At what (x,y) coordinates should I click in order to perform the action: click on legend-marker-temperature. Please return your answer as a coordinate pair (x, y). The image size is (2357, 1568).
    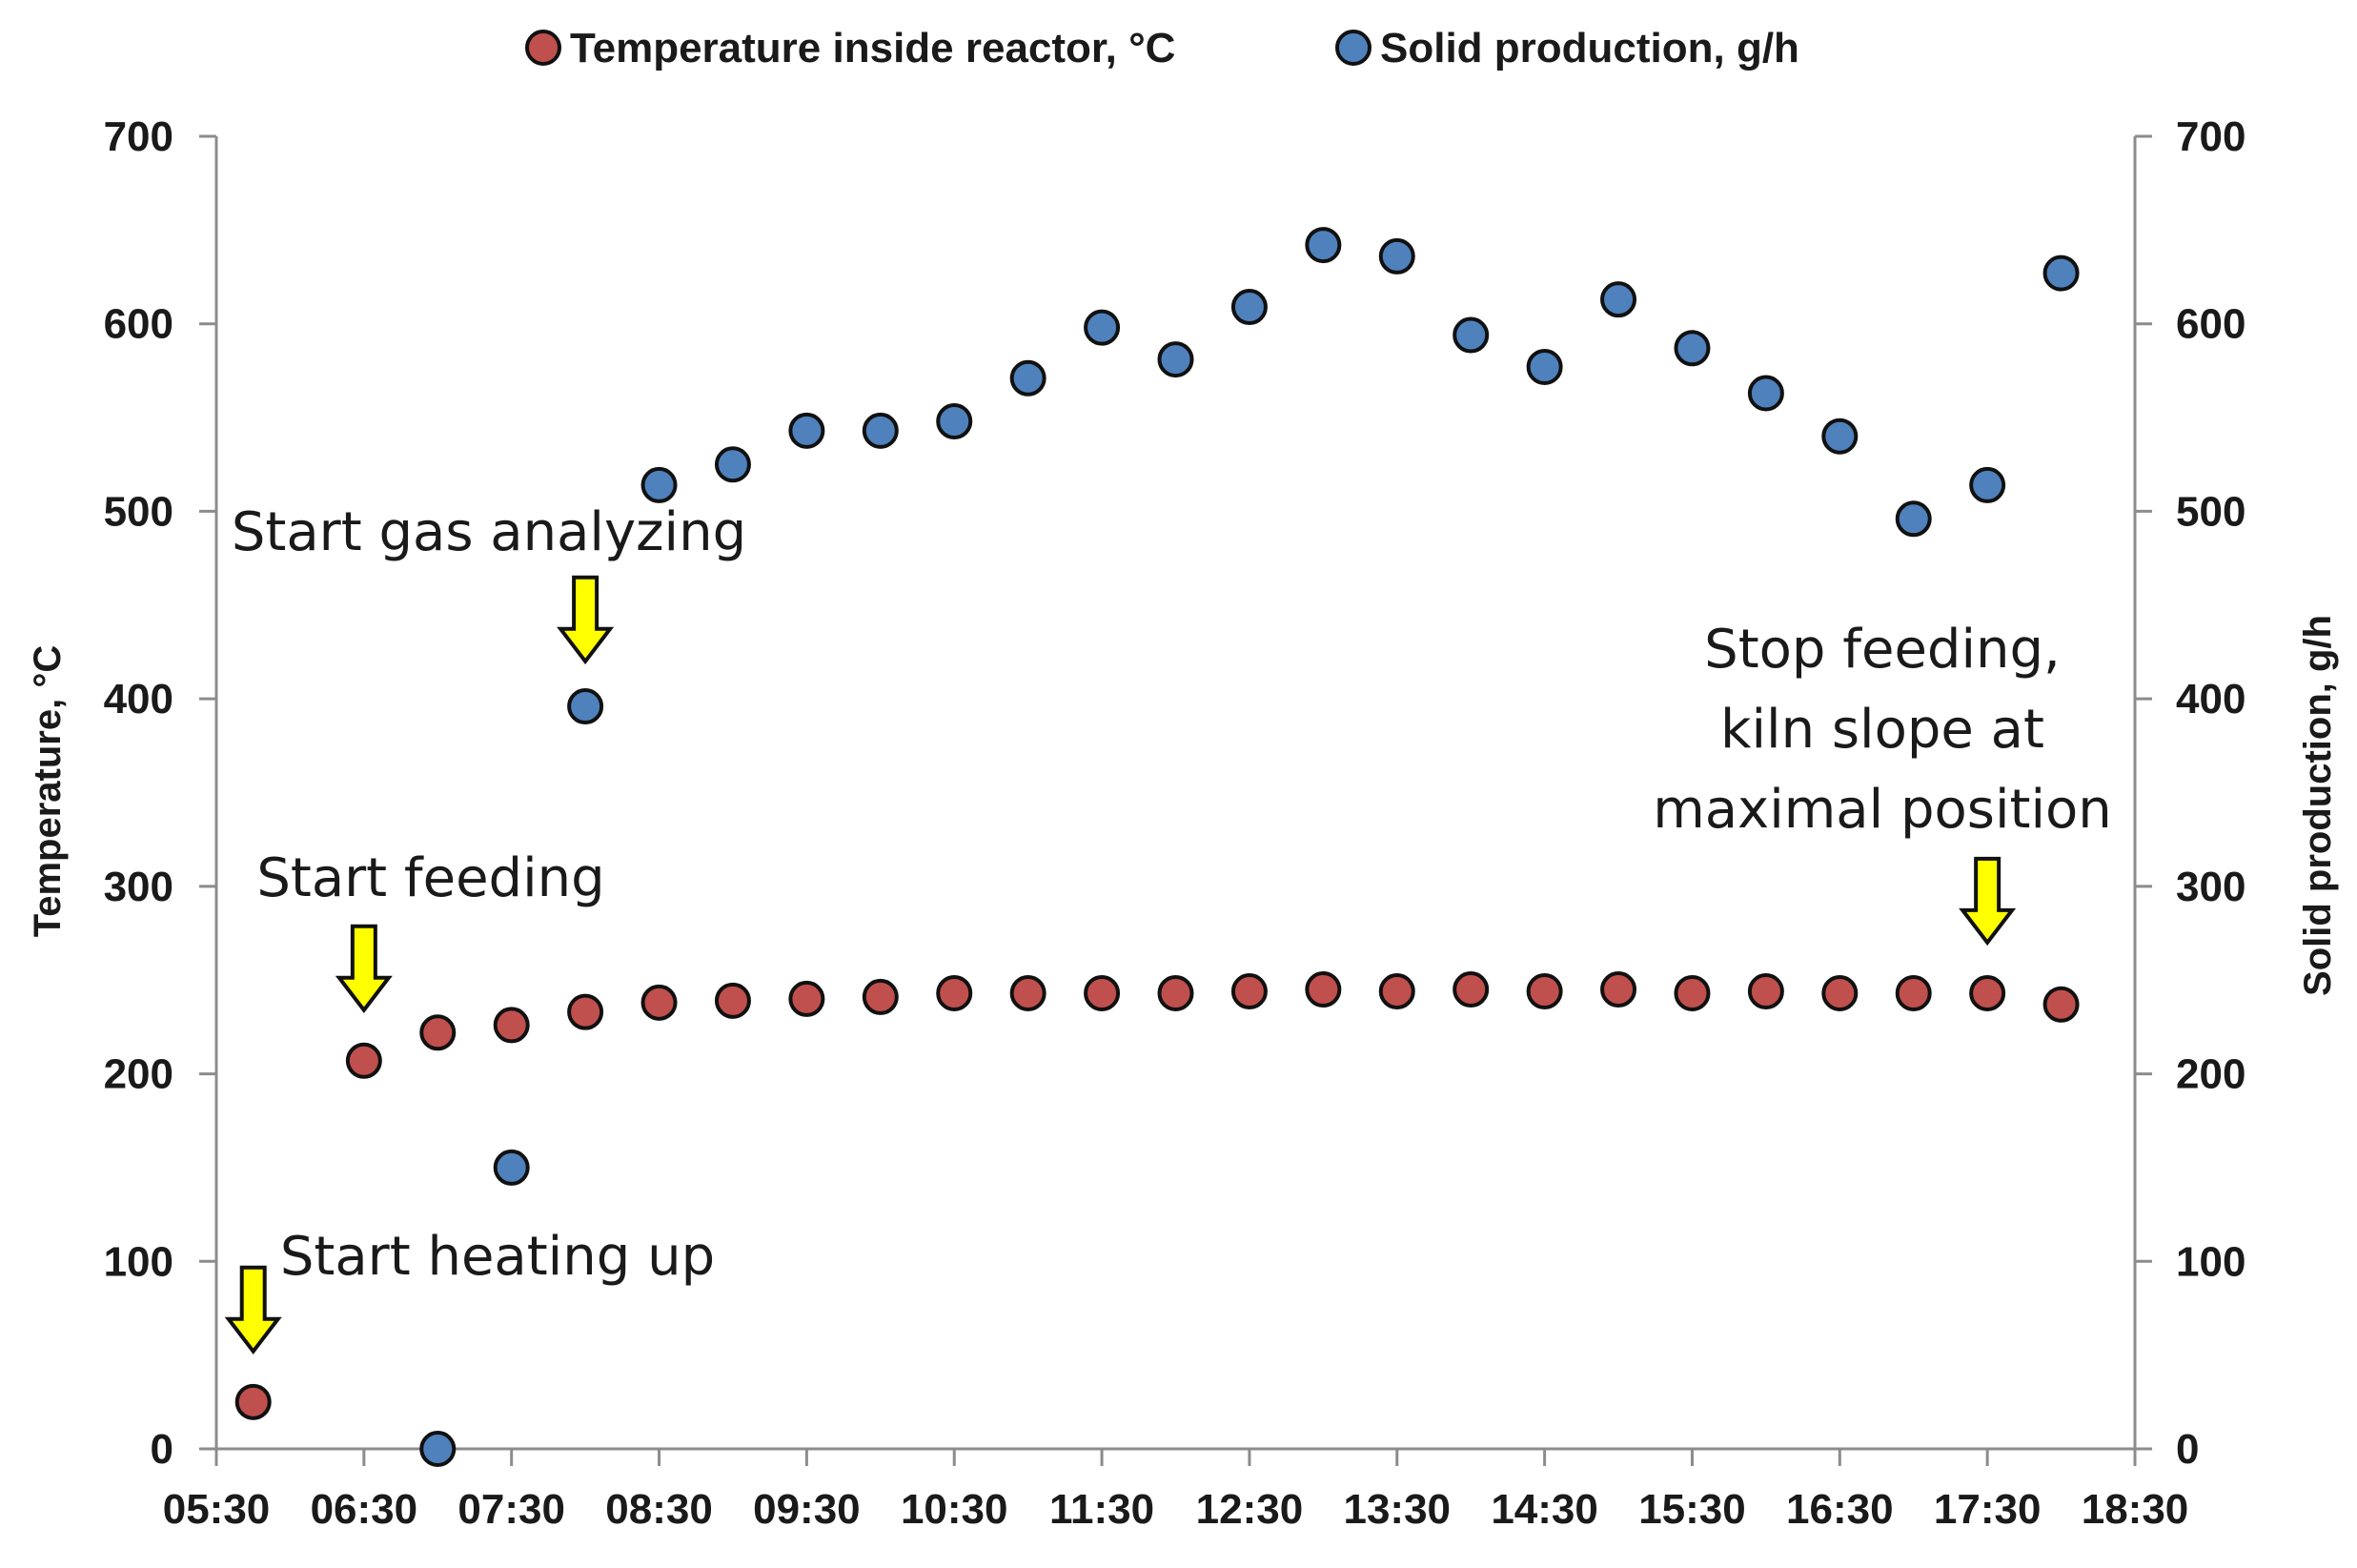
    Looking at the image, I should click on (543, 48).